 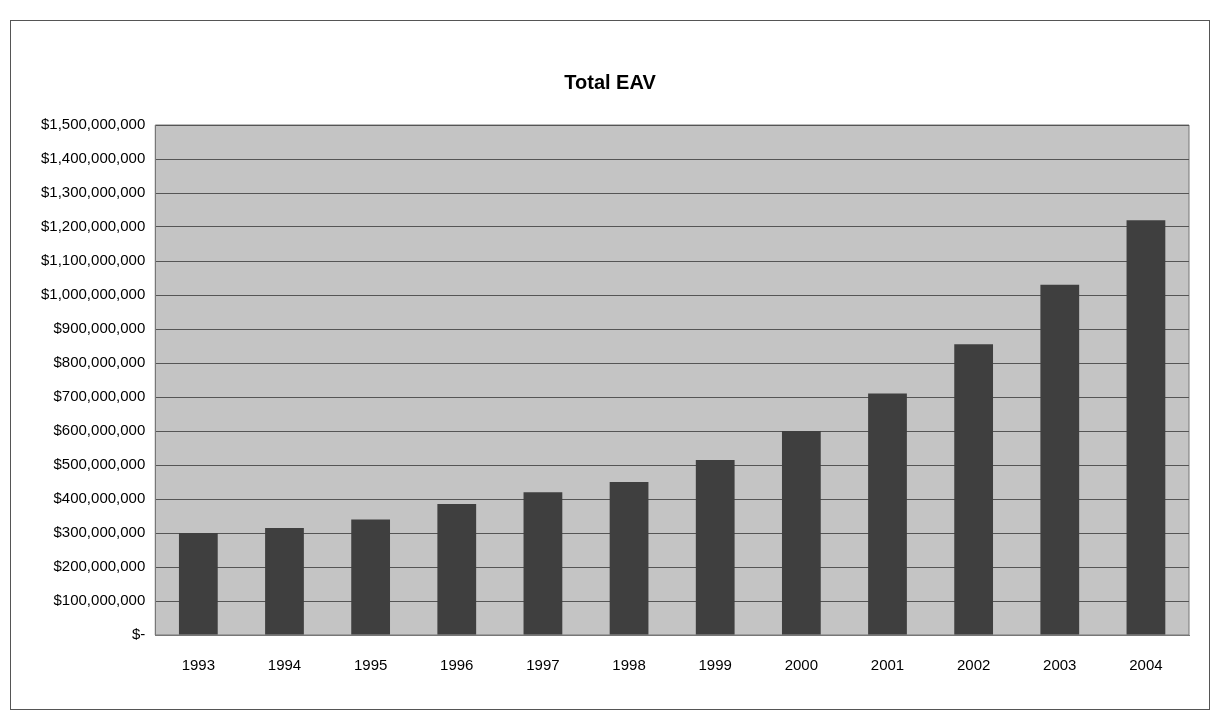 I want to click on x-tick-label: 2004, so click(x=1146, y=665).